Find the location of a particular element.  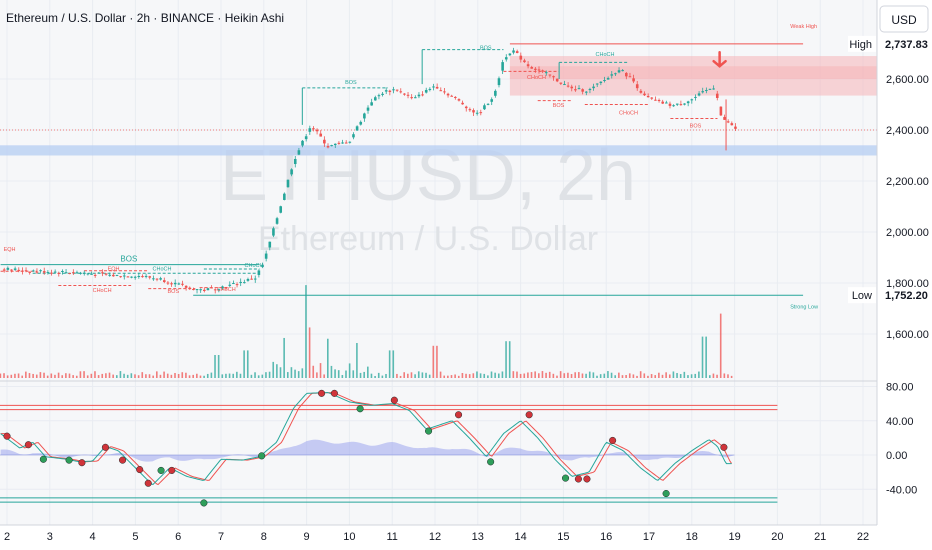

time-tick-label: 10 is located at coordinates (349, 537).